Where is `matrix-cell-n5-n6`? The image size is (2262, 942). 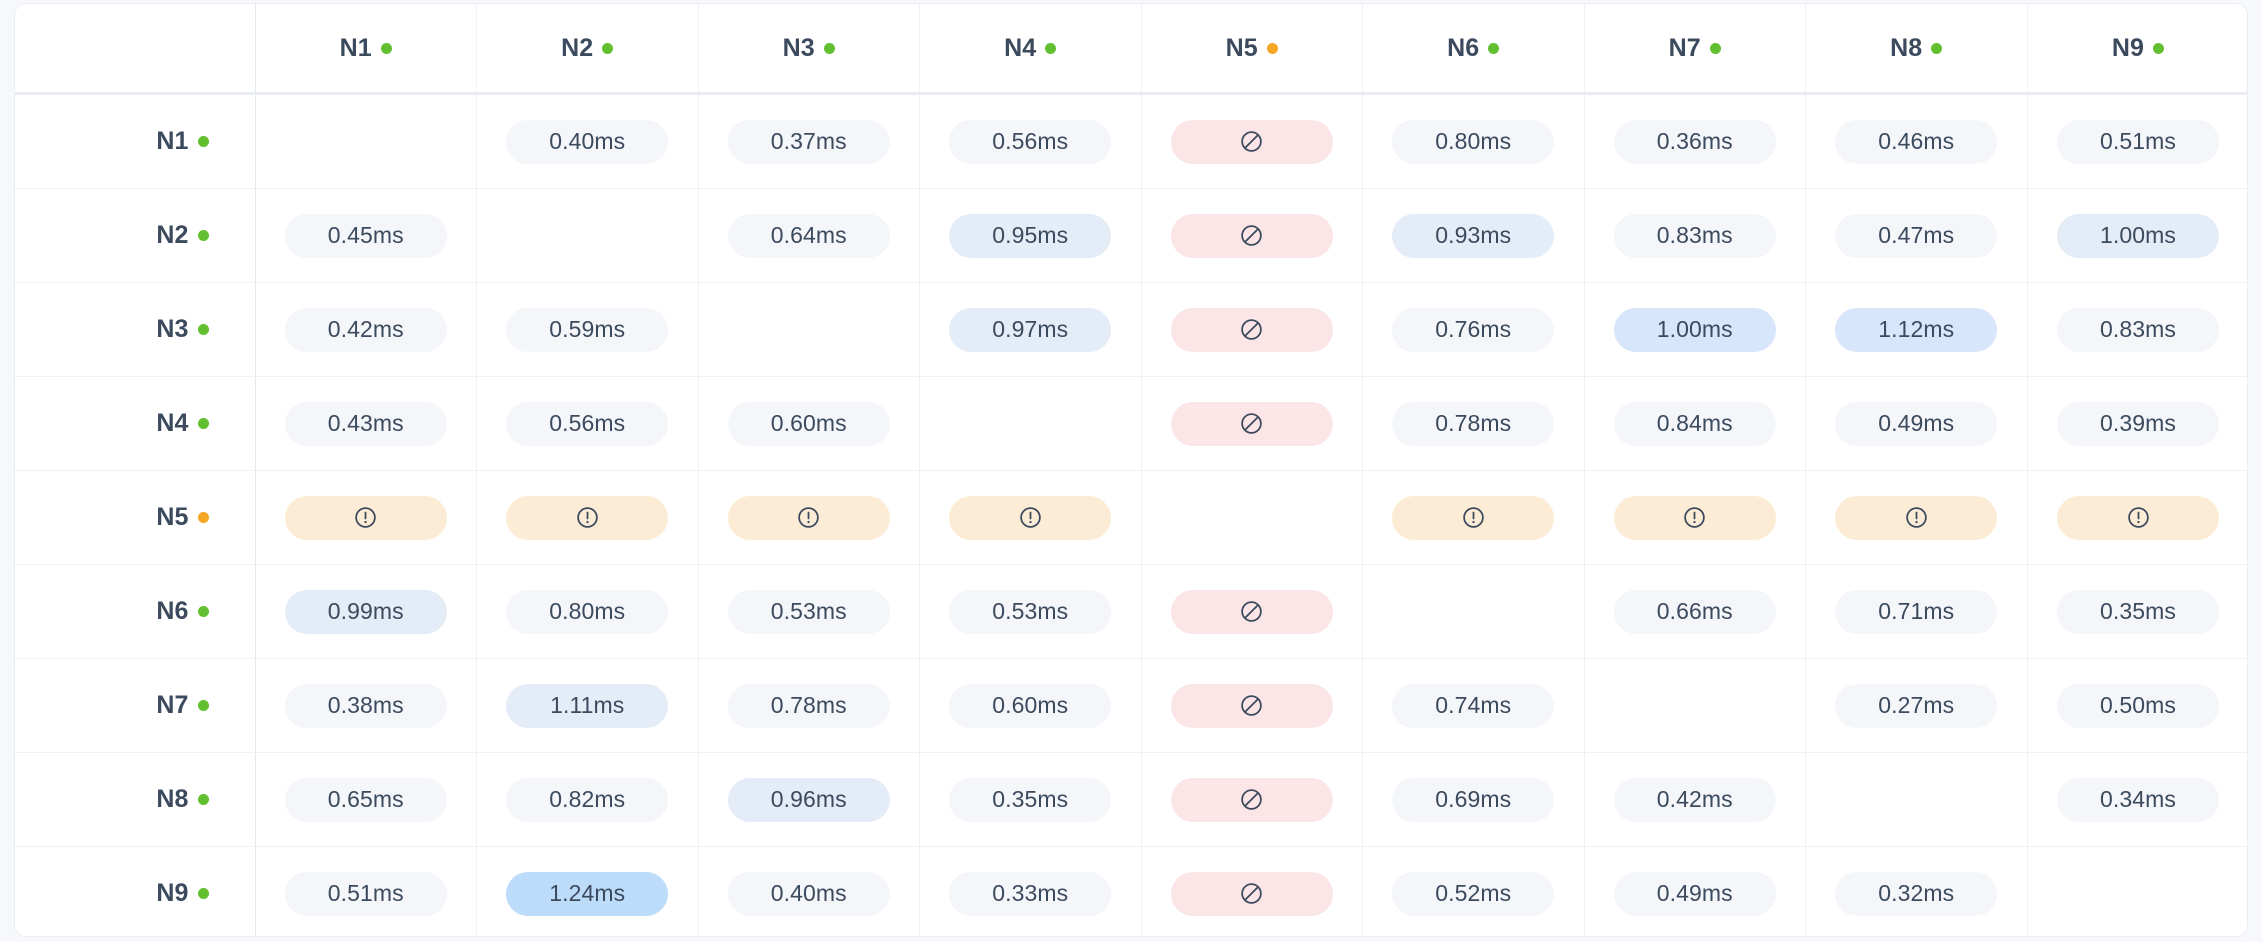 matrix-cell-n5-n6 is located at coordinates (1473, 517).